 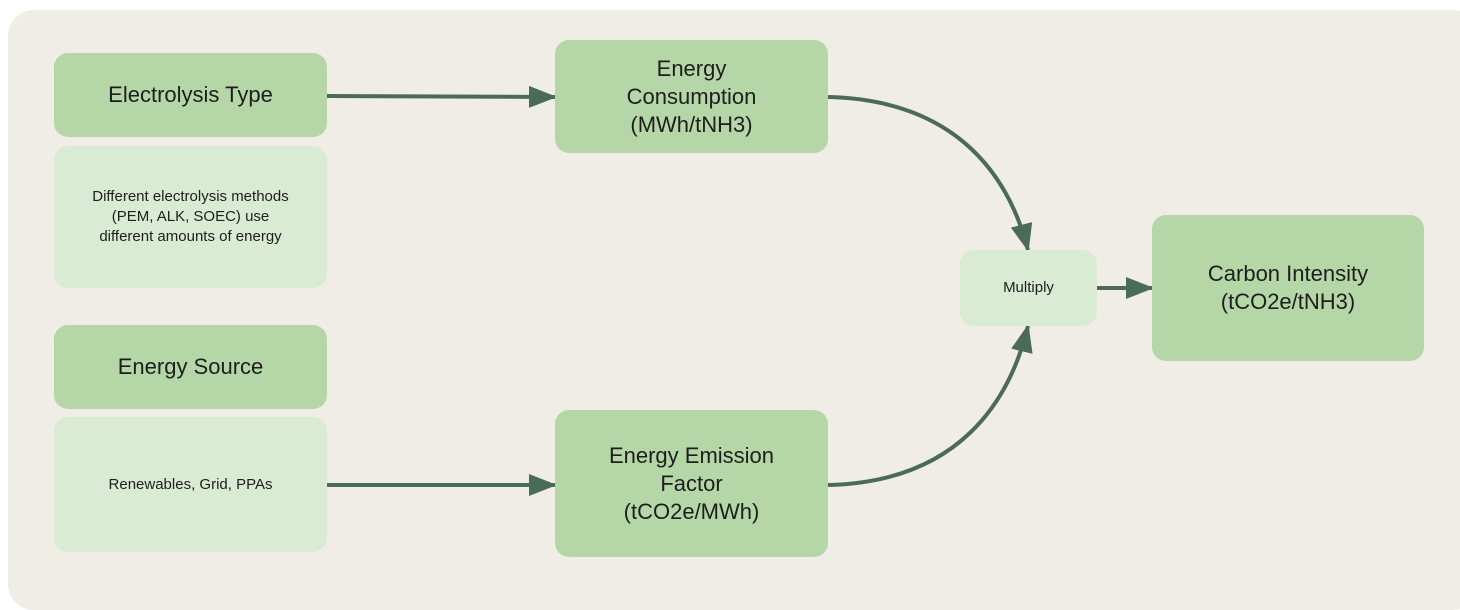 I want to click on node: Renewables, Grid, PPAs, so click(x=190, y=484).